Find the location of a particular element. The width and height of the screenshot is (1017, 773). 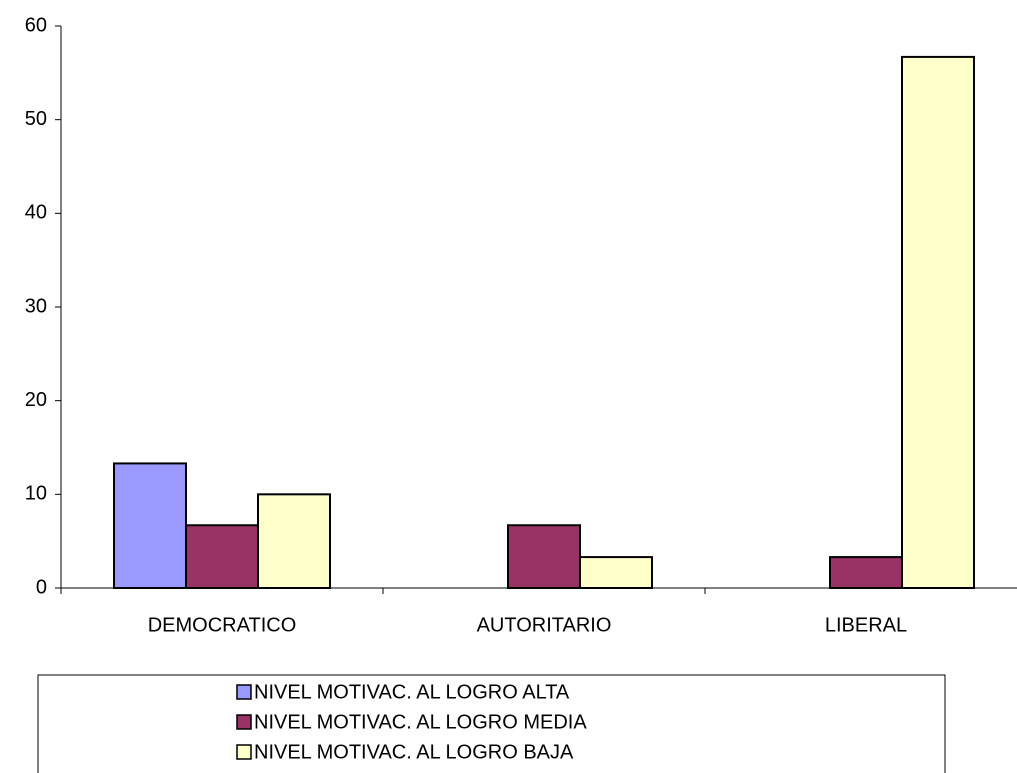

y-tick-label: 60 is located at coordinates (36, 25).